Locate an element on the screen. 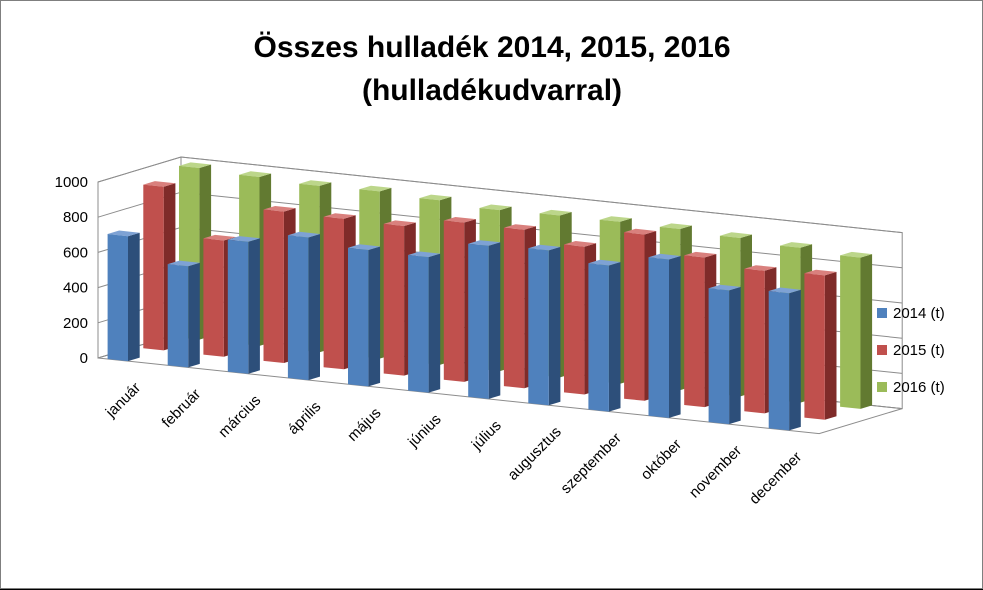 The height and width of the screenshot is (590, 983). chart-title-line-2: (hulladékudvarral) is located at coordinates (492, 90).